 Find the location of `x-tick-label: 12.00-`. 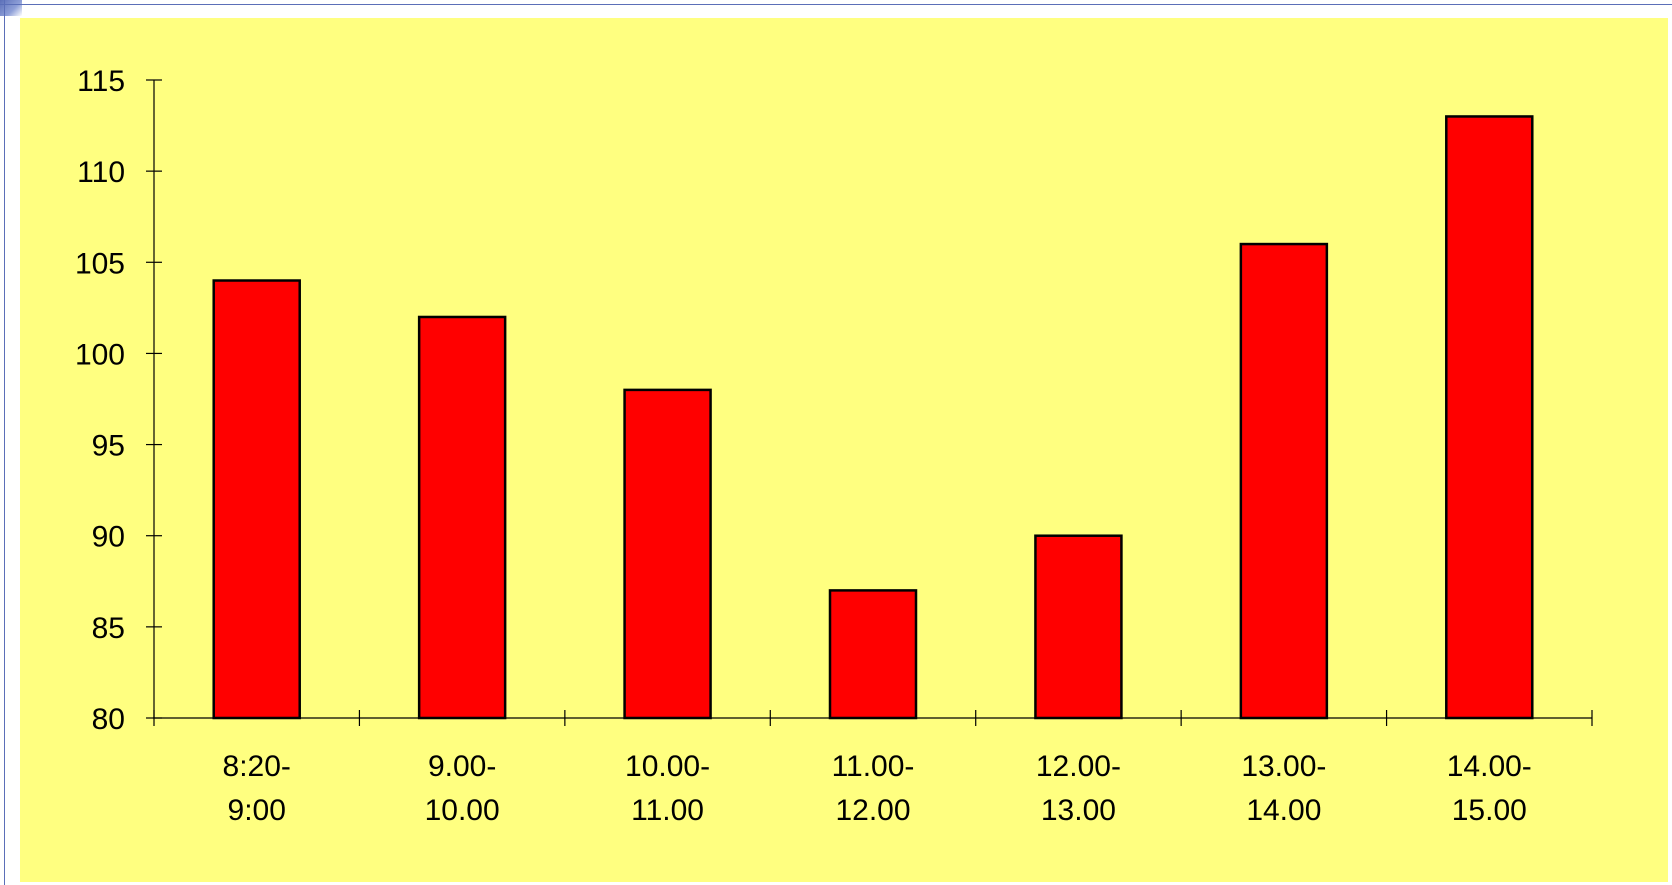

x-tick-label: 12.00- is located at coordinates (1078, 766).